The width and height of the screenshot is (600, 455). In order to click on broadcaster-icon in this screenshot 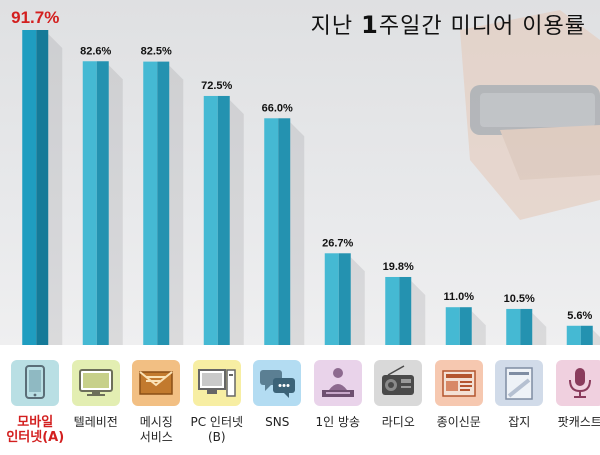, I will do `click(337, 382)`.